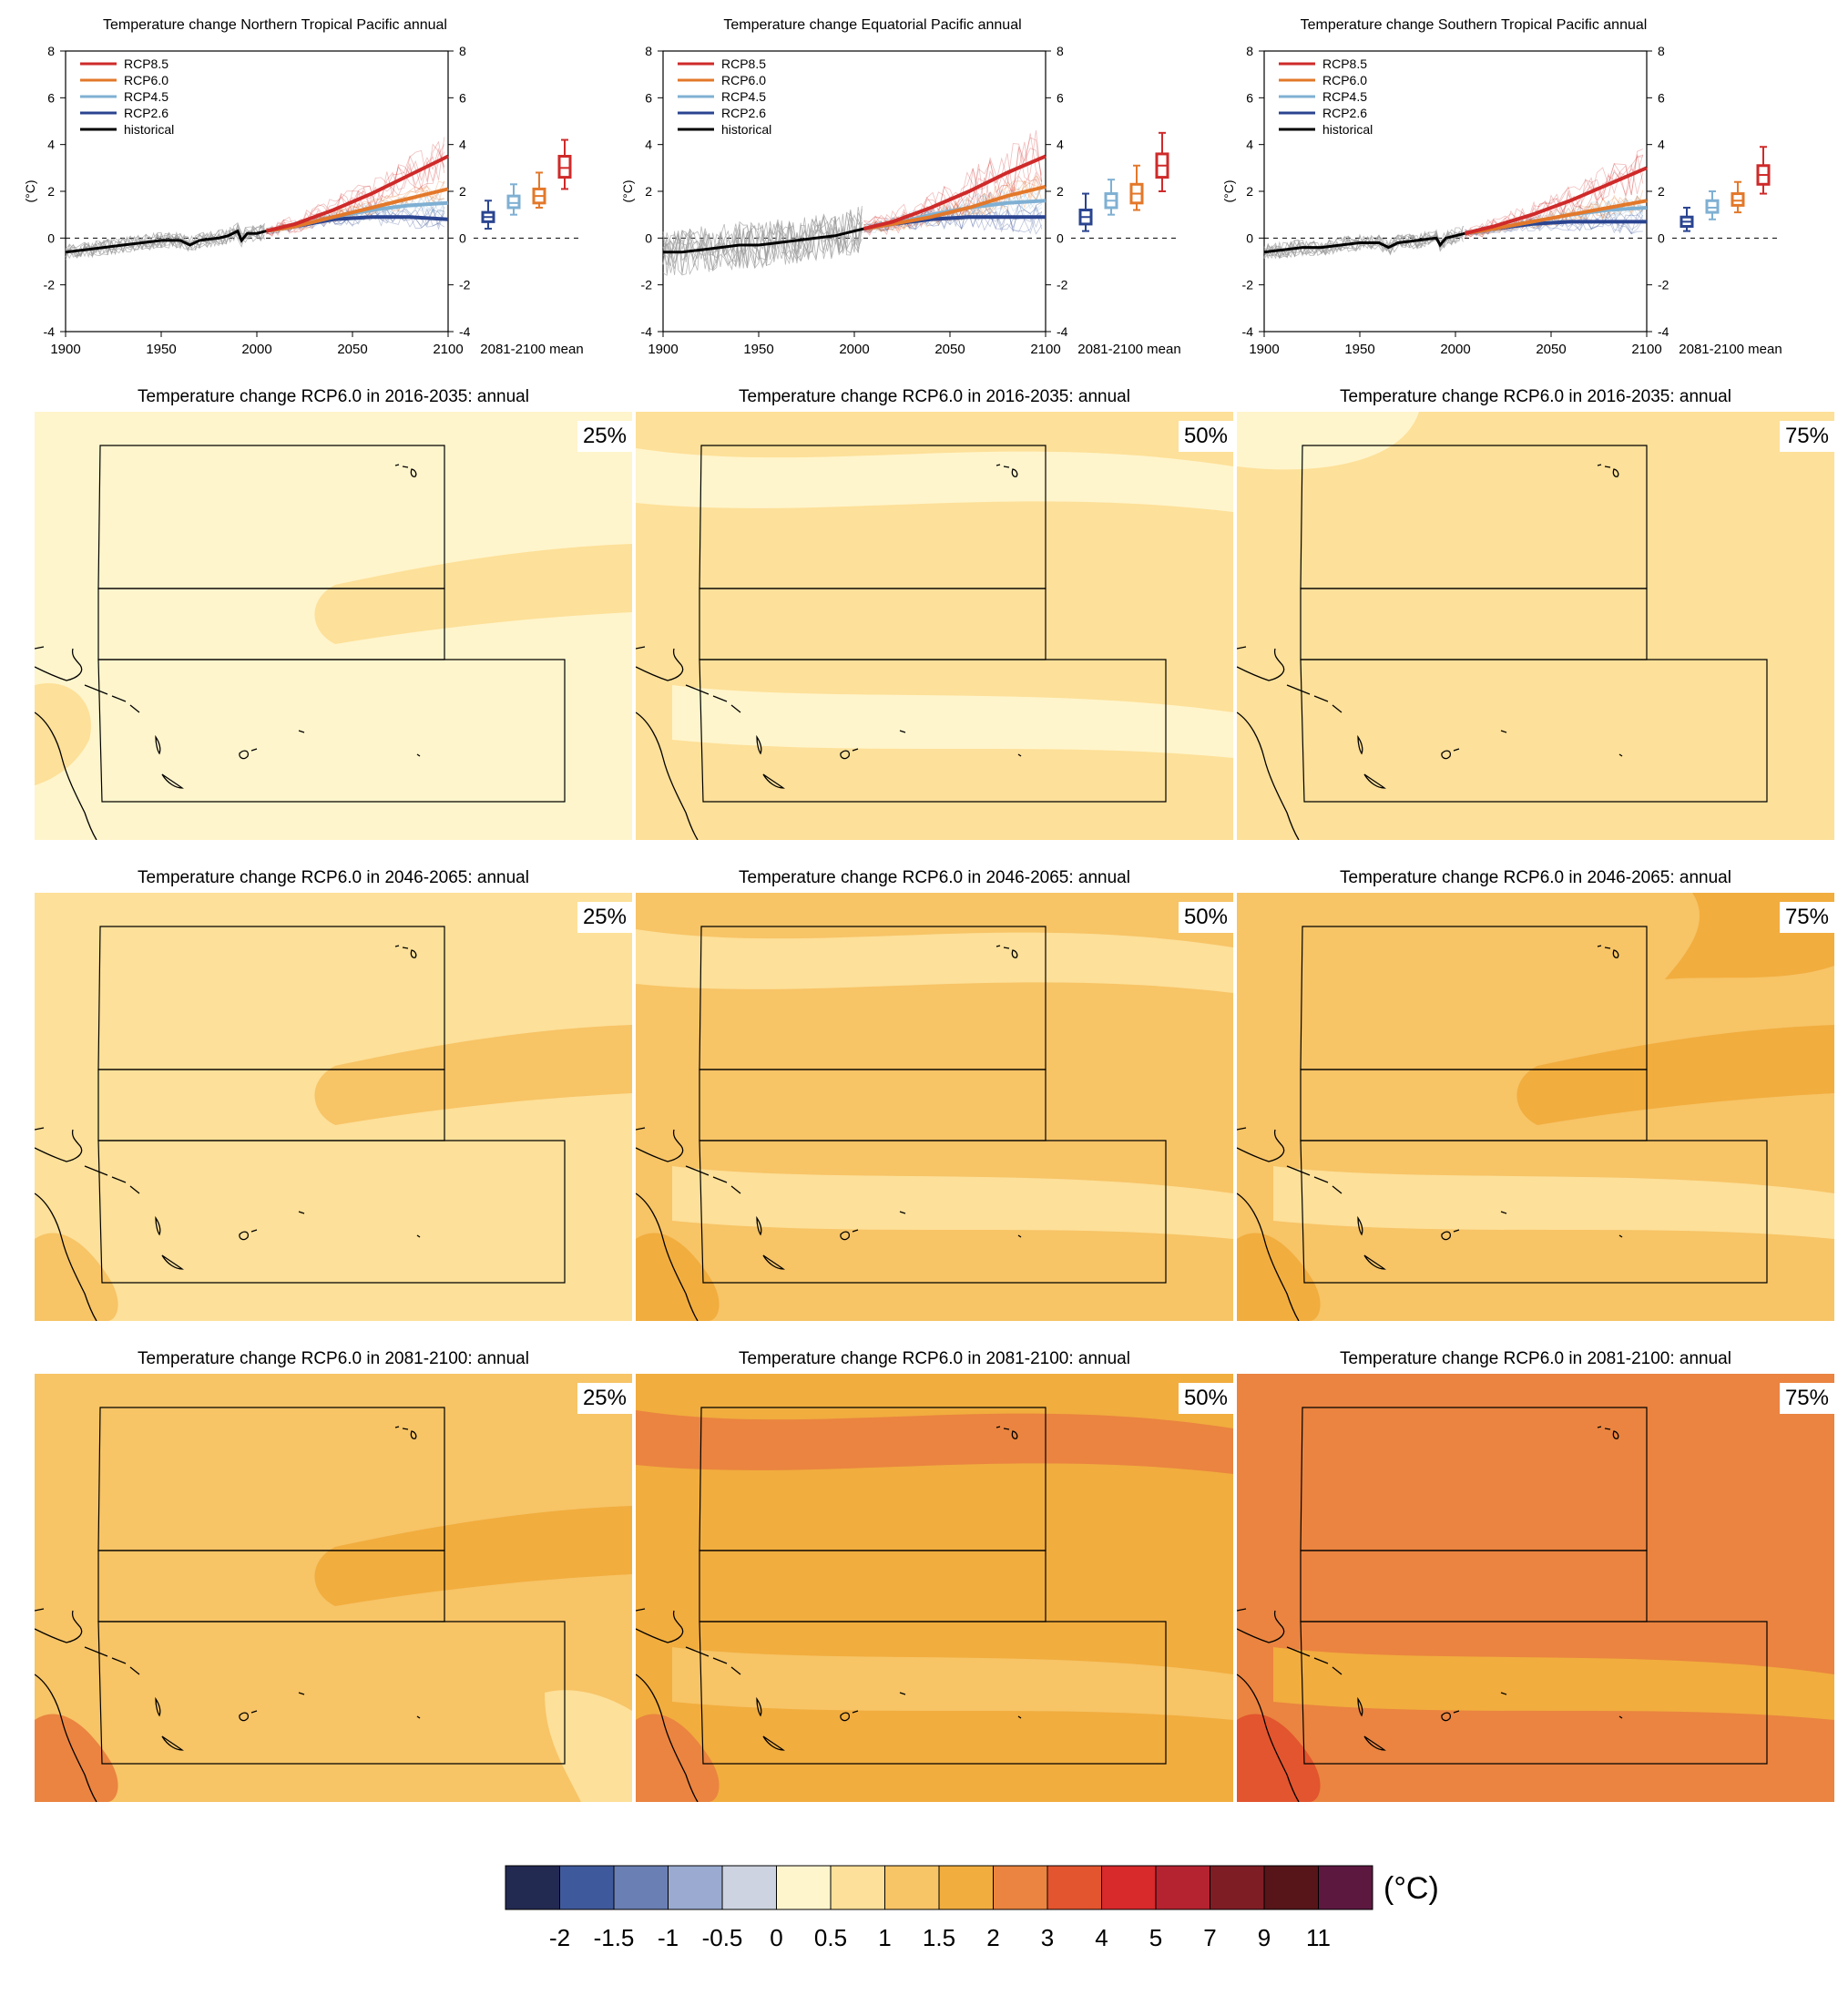 This screenshot has width=1848, height=1996. I want to click on x-tick-label: 1900, so click(1264, 349).